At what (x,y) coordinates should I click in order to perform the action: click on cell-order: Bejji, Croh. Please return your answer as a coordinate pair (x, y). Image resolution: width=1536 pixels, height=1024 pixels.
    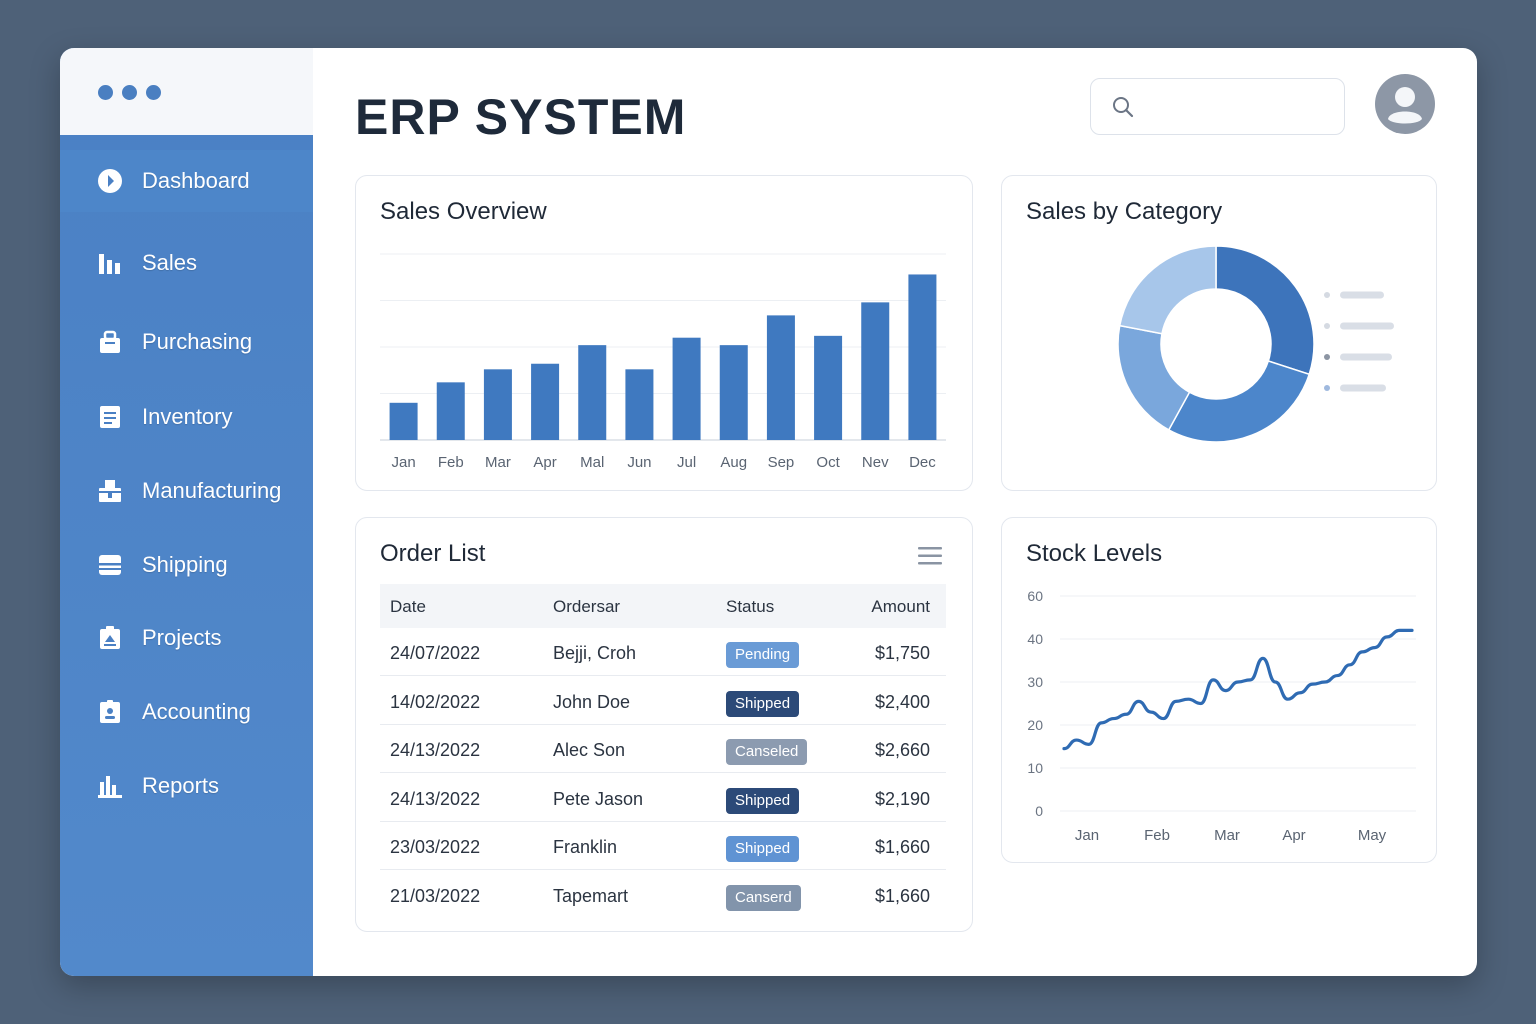
    Looking at the image, I should click on (595, 653).